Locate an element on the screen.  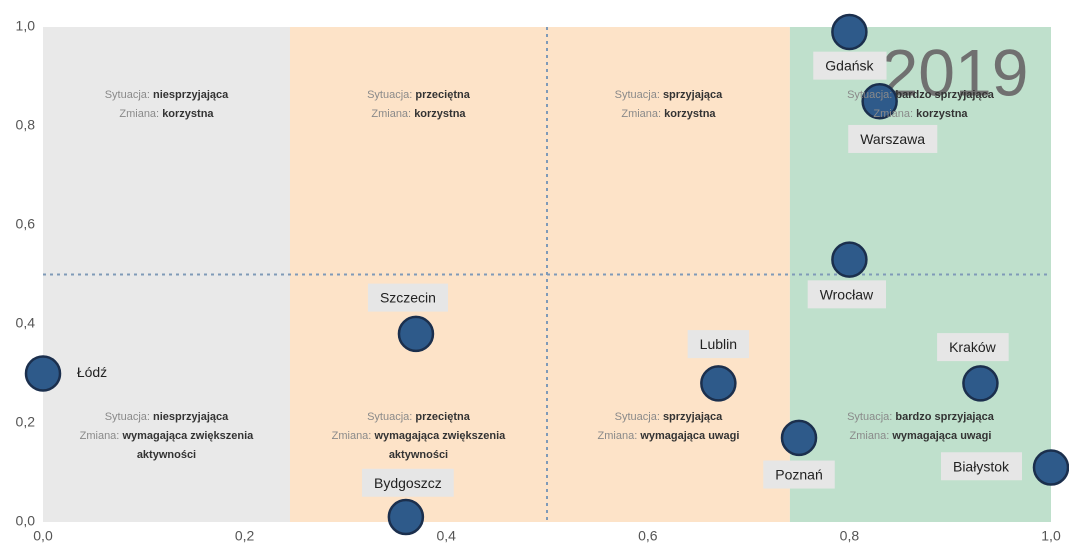
x-tick-label: 0,4 is located at coordinates (446, 536).